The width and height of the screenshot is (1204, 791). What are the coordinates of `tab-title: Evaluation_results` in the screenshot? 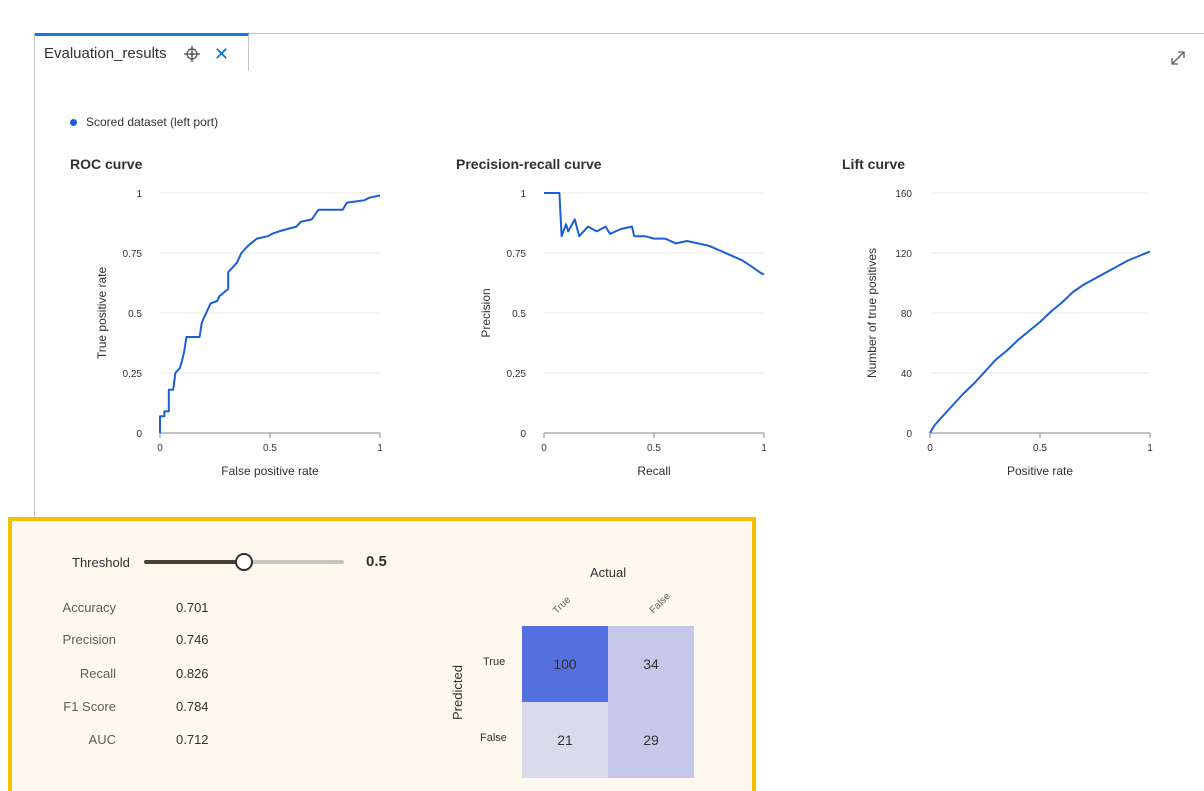 It's located at (105, 53).